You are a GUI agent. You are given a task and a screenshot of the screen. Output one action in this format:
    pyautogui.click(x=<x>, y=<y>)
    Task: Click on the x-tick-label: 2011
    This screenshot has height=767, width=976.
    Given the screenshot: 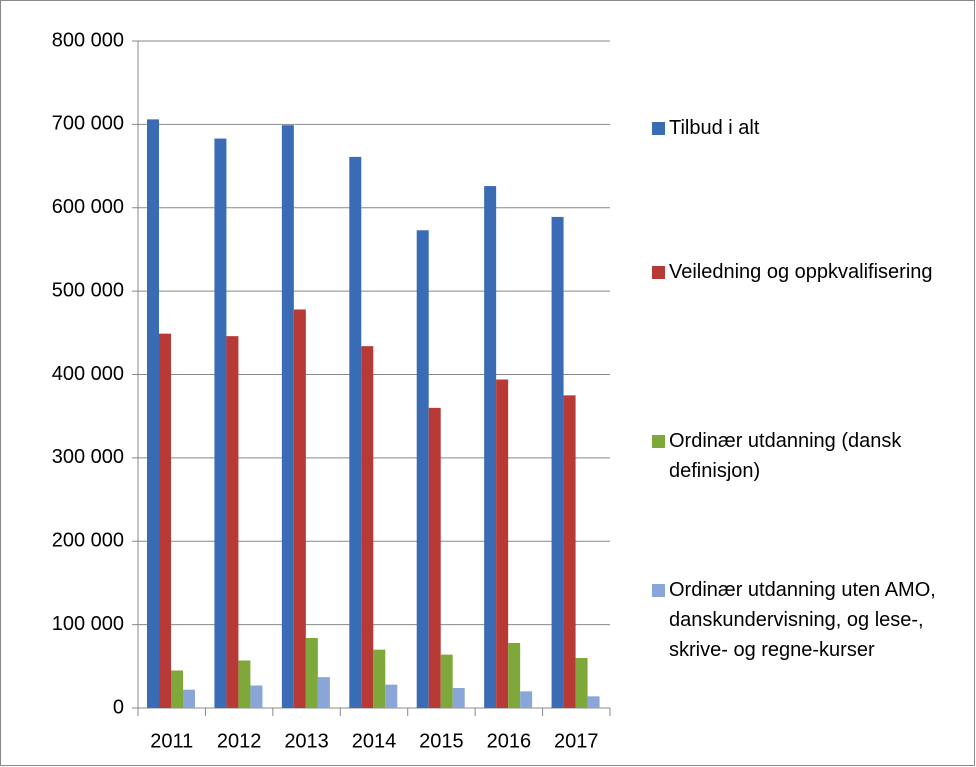 What is the action you would take?
    pyautogui.click(x=171, y=741)
    